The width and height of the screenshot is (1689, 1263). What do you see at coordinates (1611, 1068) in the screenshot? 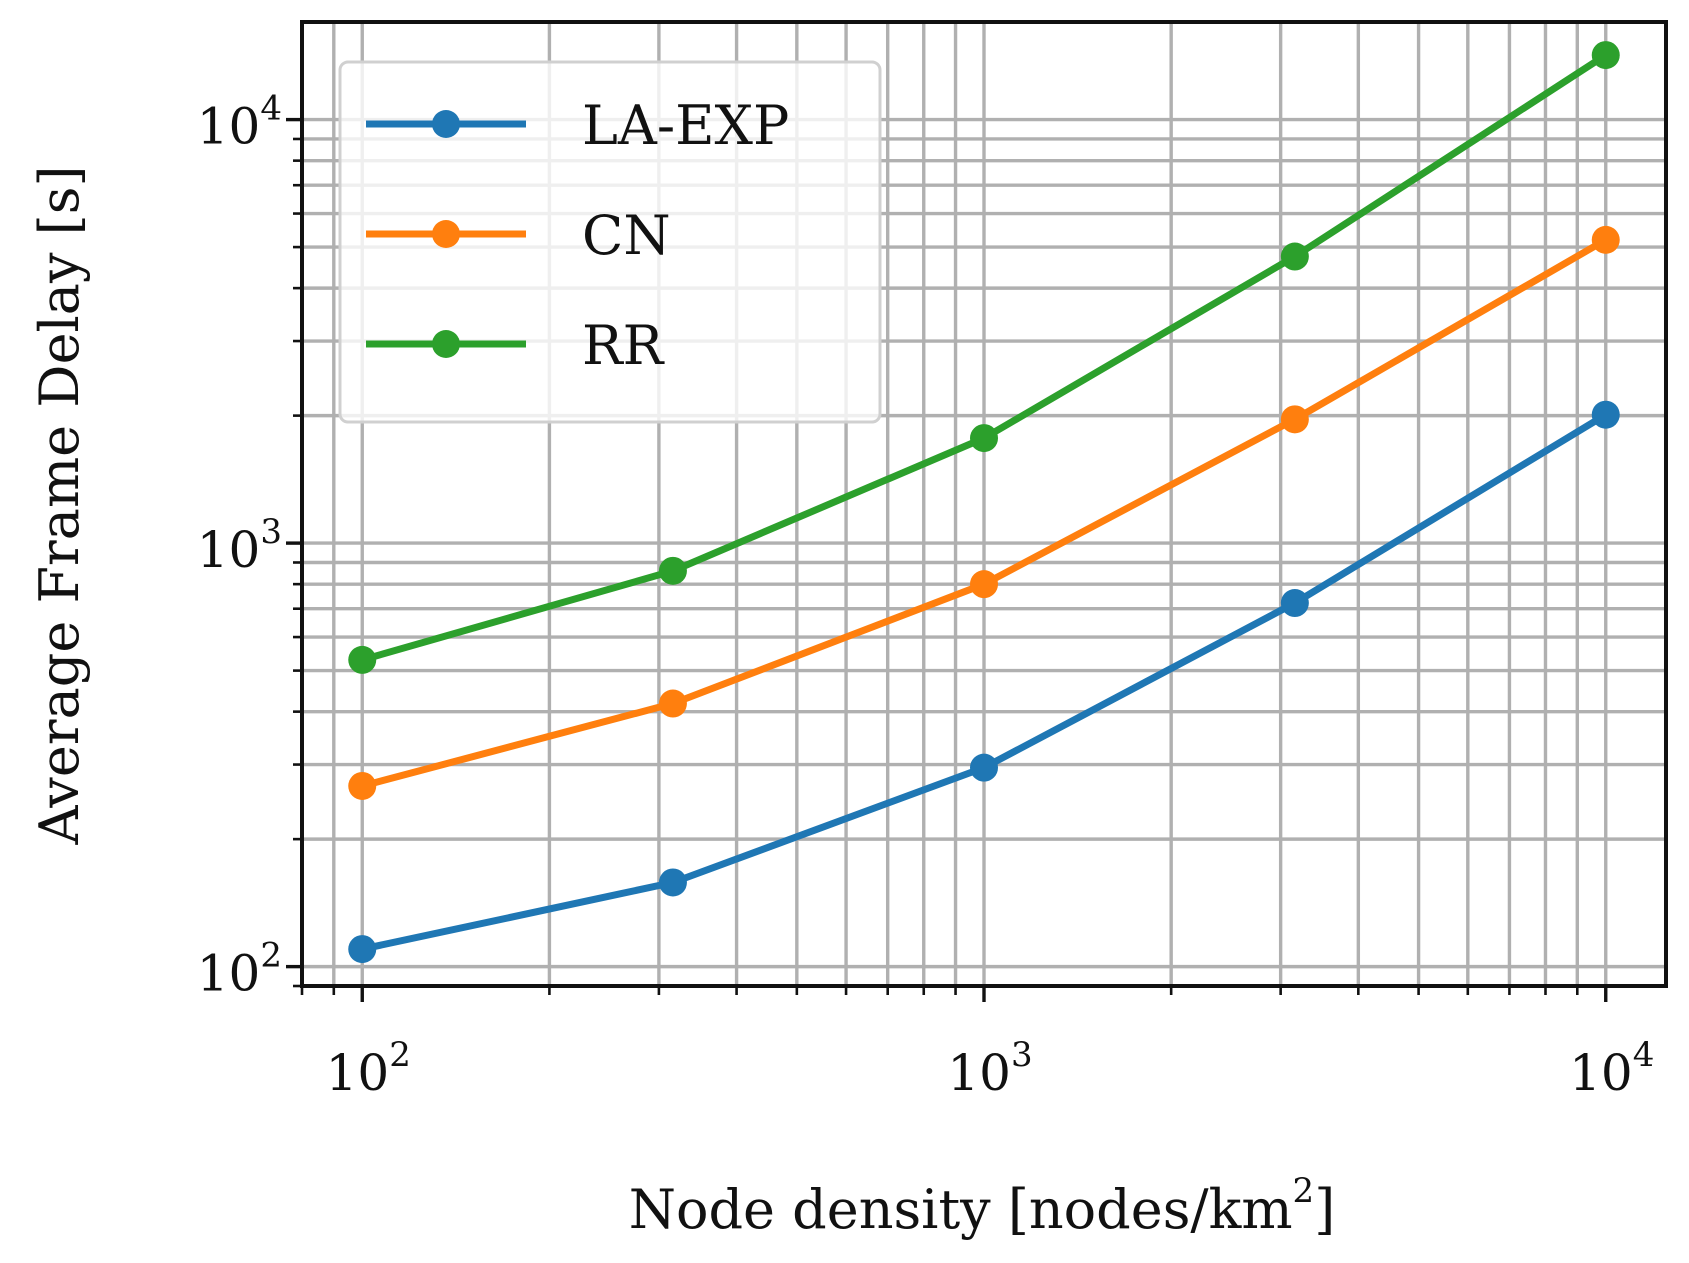
I see `x-tick-label: 10⁴` at bounding box center [1611, 1068].